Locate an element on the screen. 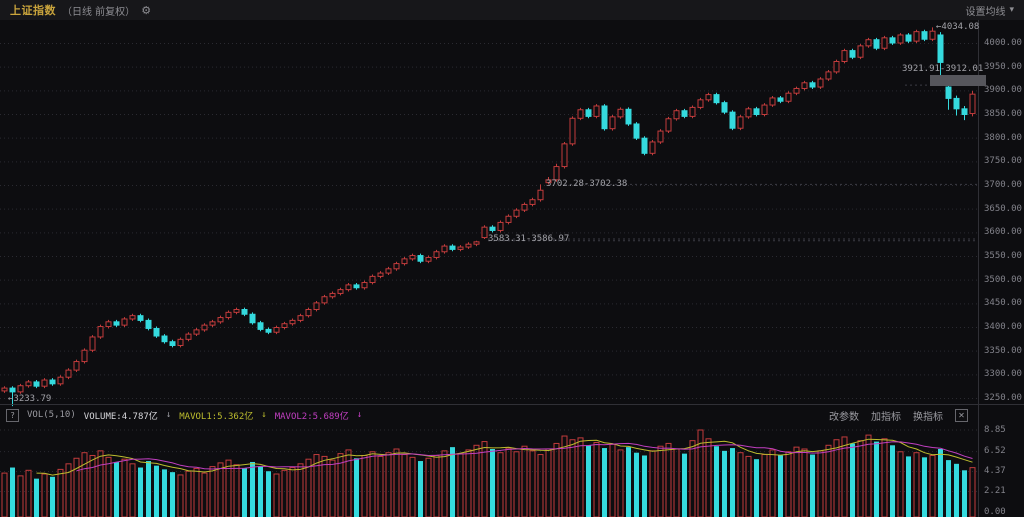  price-axis-label: 3750.00 is located at coordinates (1003, 161).